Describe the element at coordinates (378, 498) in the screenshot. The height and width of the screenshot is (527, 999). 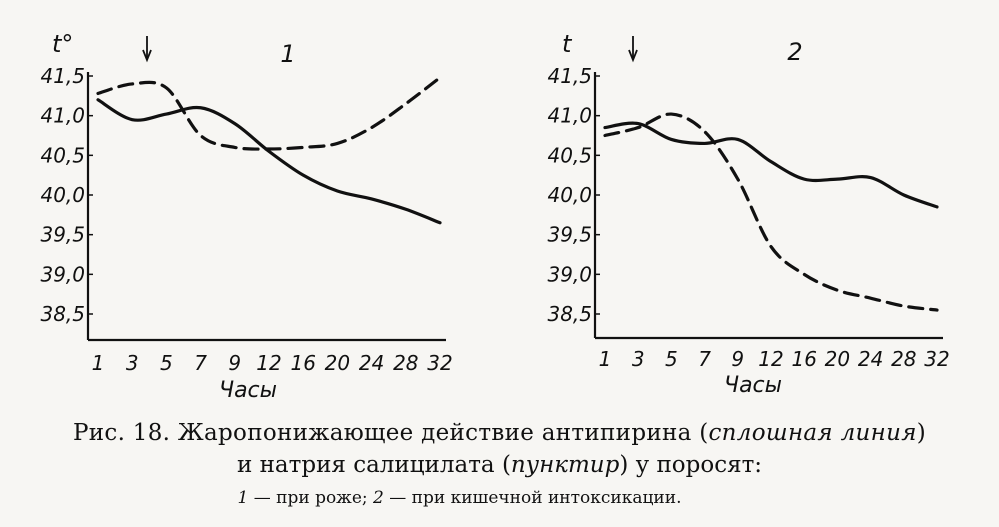
I see `caption-number: 2` at that location.